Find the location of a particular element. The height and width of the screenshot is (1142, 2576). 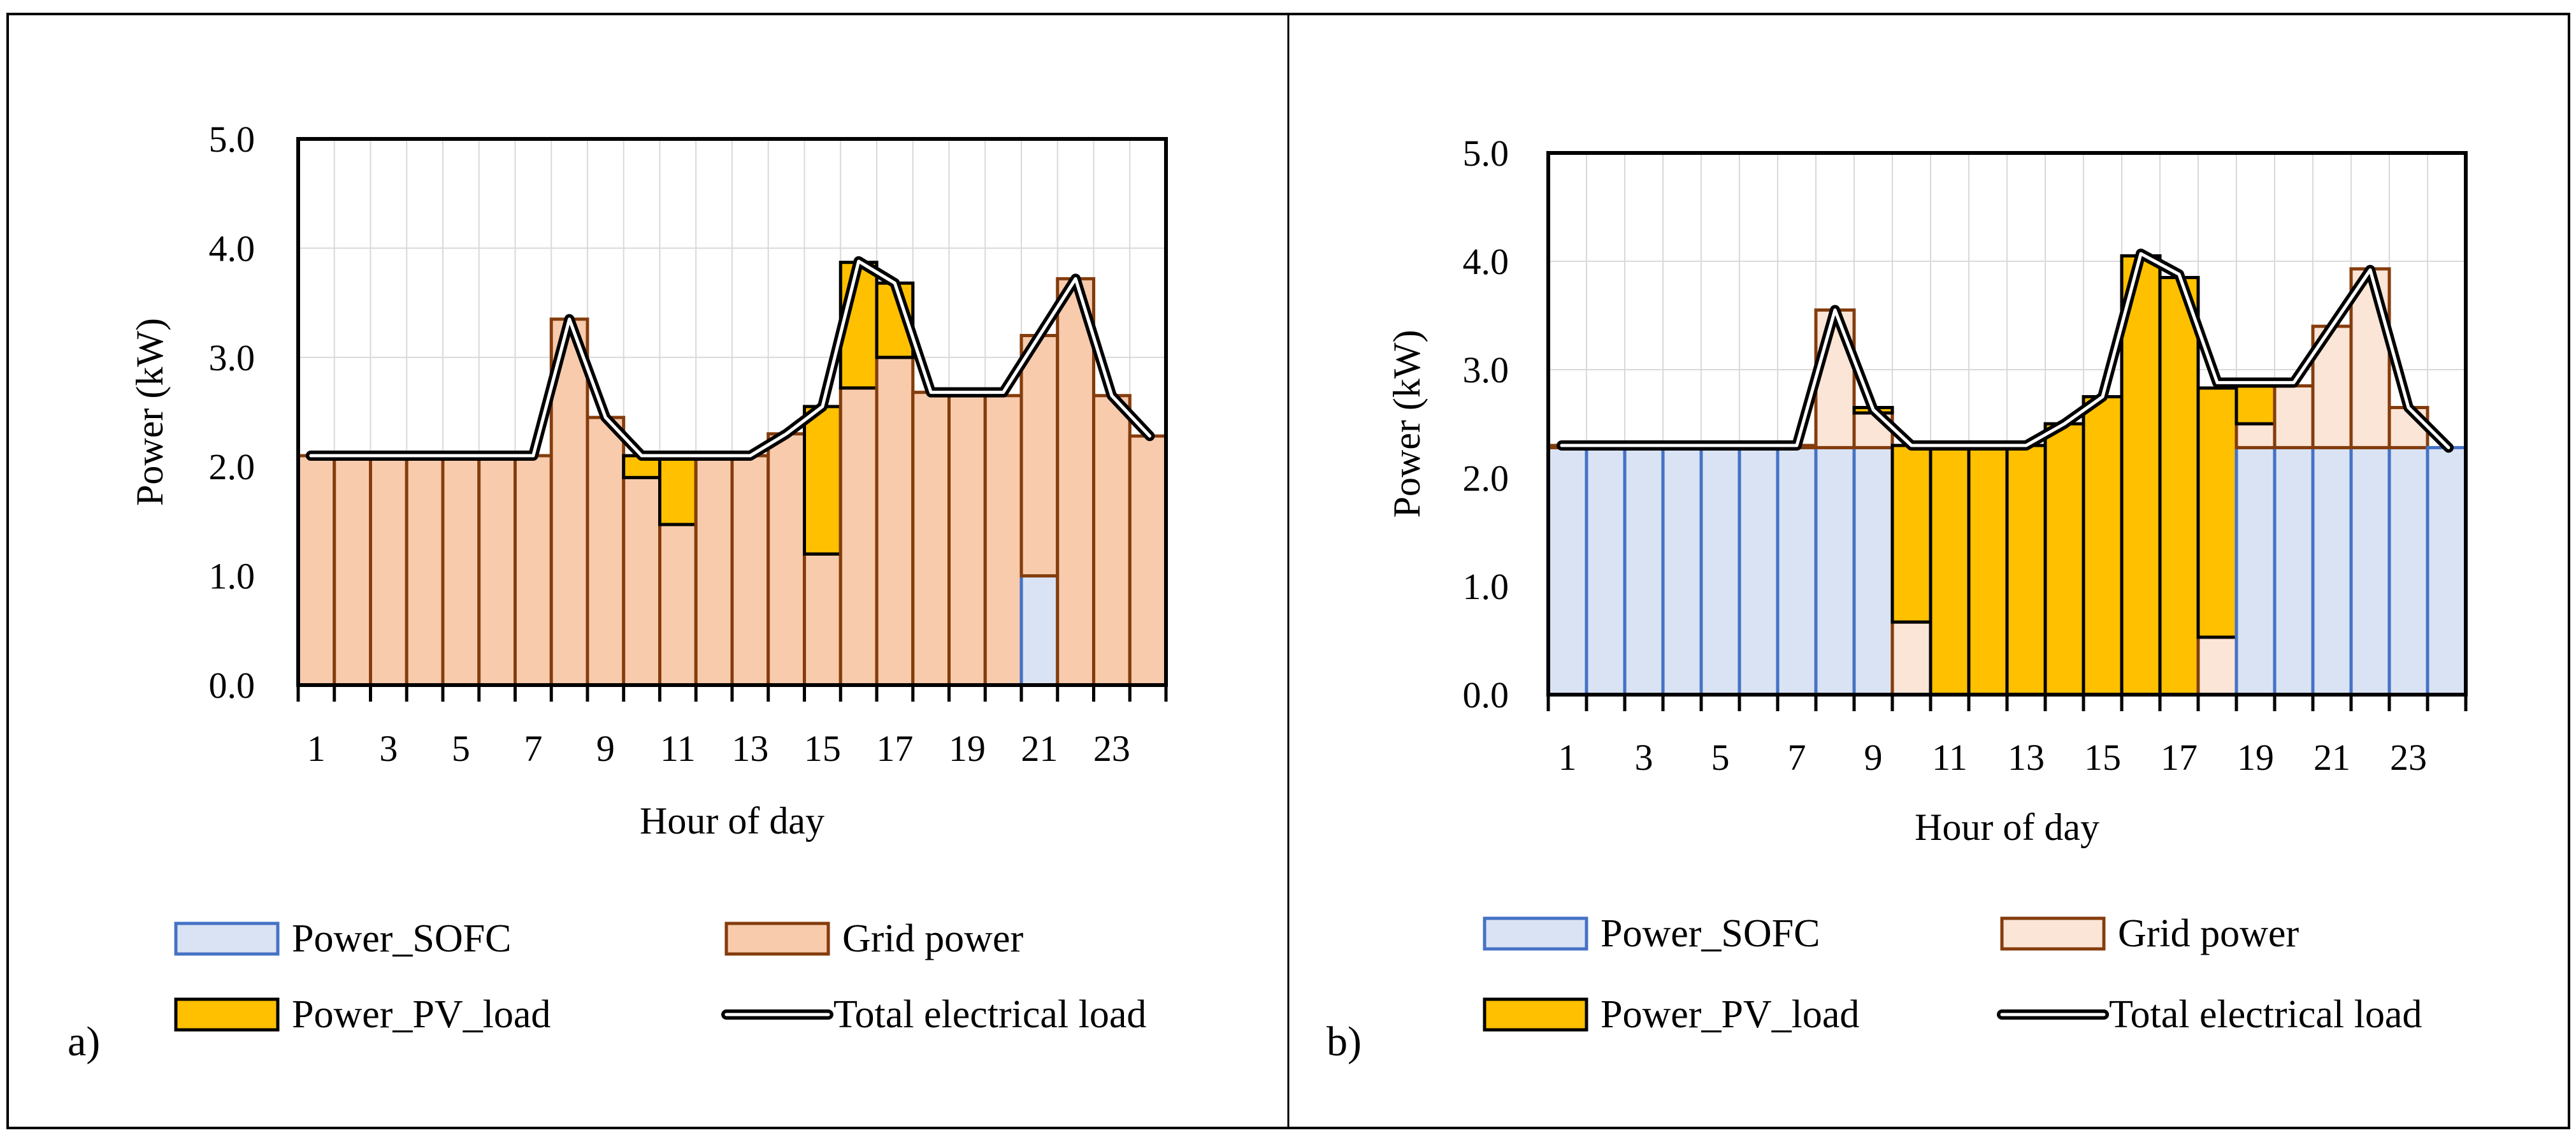

panel-b-x-tick-label: 3 is located at coordinates (1644, 757).